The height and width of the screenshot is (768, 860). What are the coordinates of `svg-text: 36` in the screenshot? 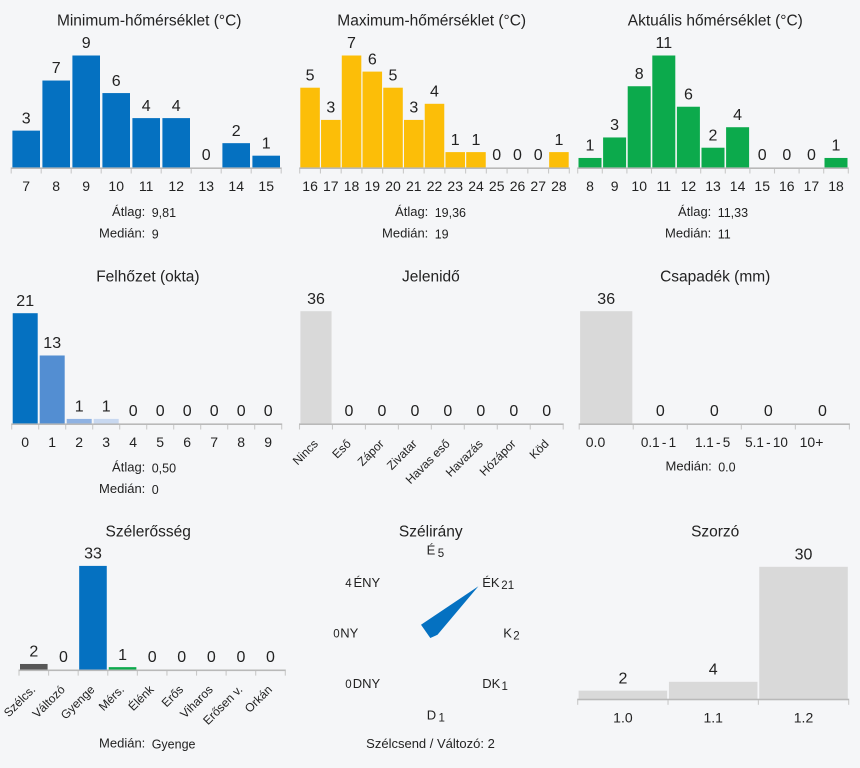 It's located at (606, 299).